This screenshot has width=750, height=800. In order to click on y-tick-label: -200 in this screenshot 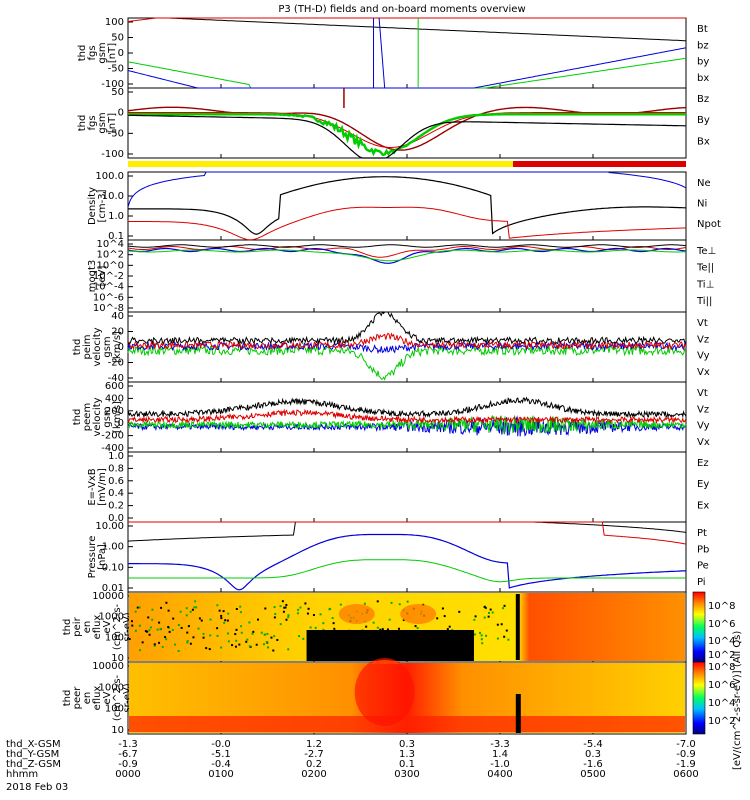, I will do `click(112, 436)`.